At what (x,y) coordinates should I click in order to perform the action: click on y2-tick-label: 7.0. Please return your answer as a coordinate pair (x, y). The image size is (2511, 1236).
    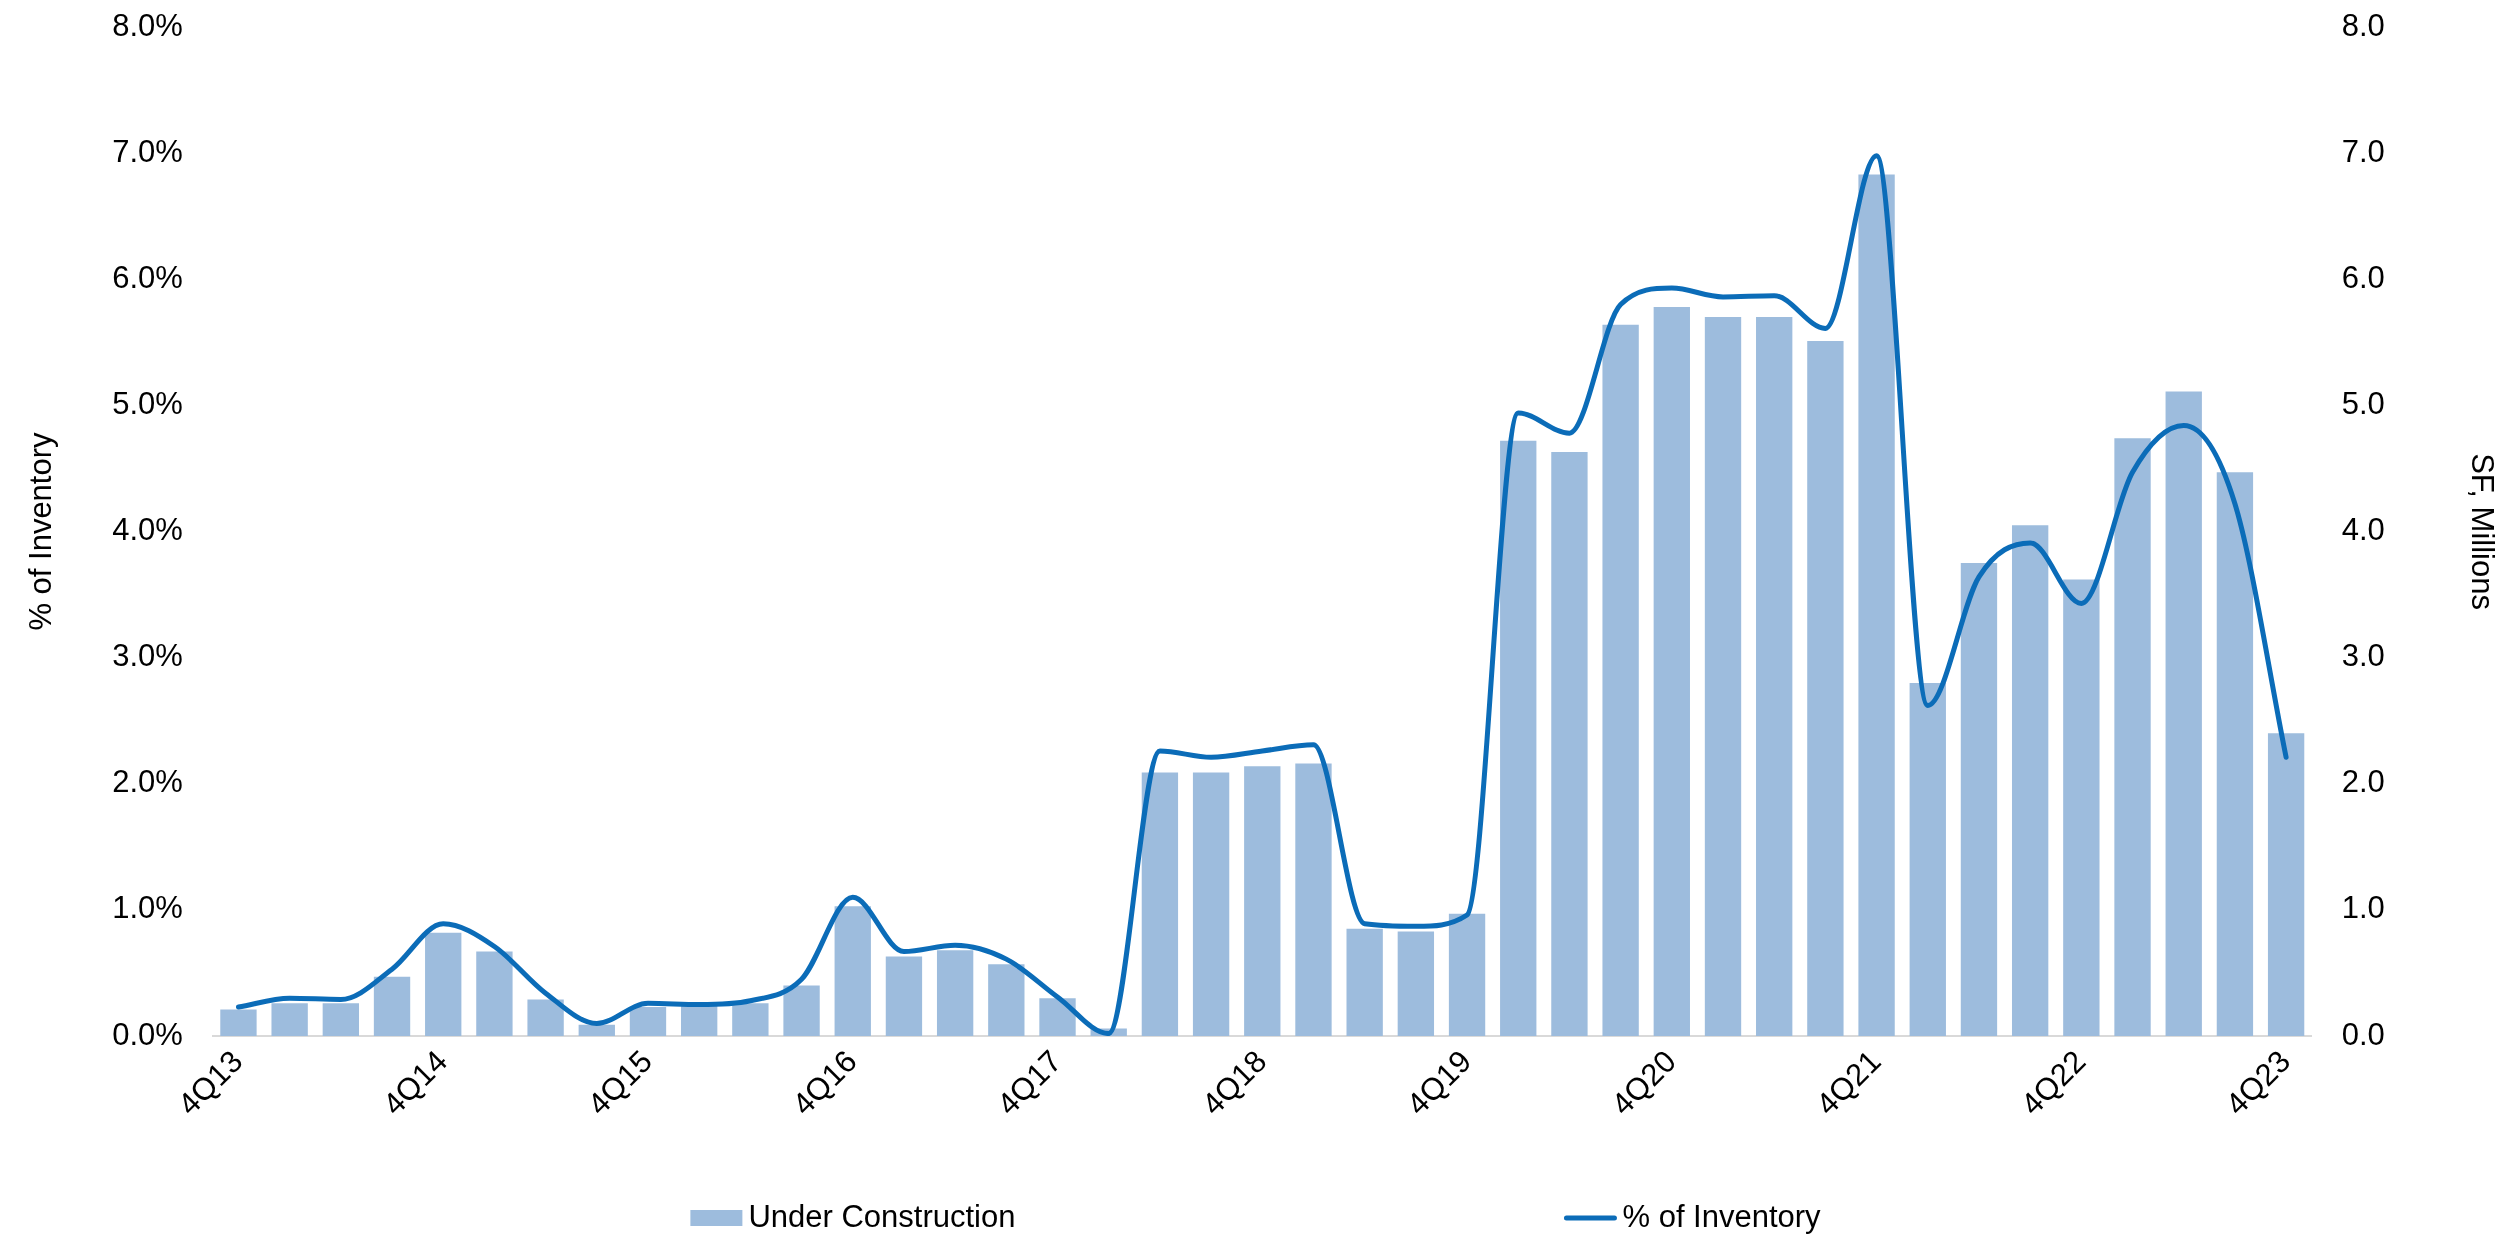
    Looking at the image, I should click on (2363, 151).